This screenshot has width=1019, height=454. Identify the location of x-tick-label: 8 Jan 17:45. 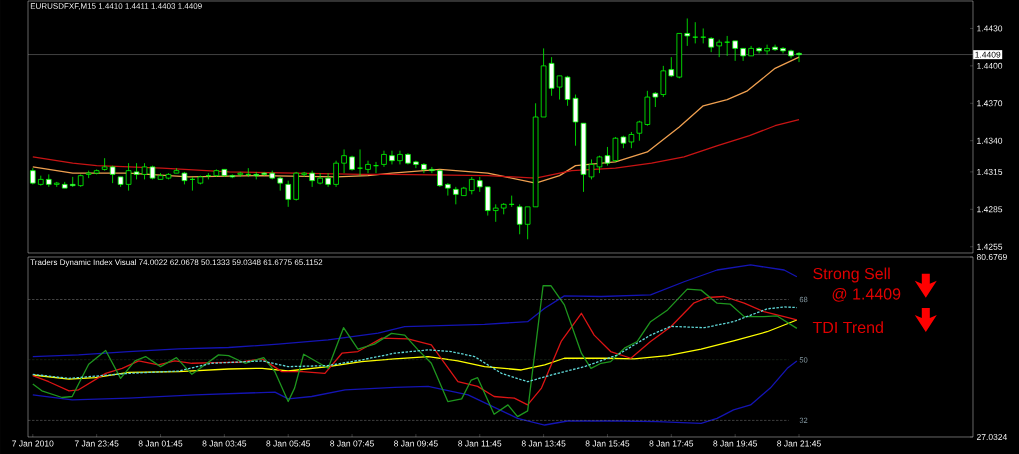
(671, 443).